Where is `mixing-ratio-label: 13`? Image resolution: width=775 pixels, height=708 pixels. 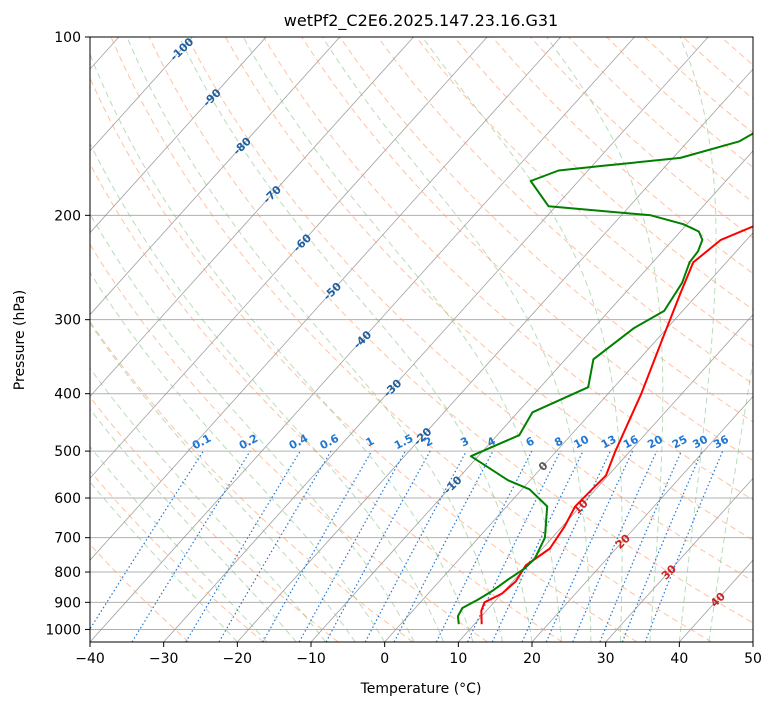
mixing-ratio-label: 13 is located at coordinates (609, 442).